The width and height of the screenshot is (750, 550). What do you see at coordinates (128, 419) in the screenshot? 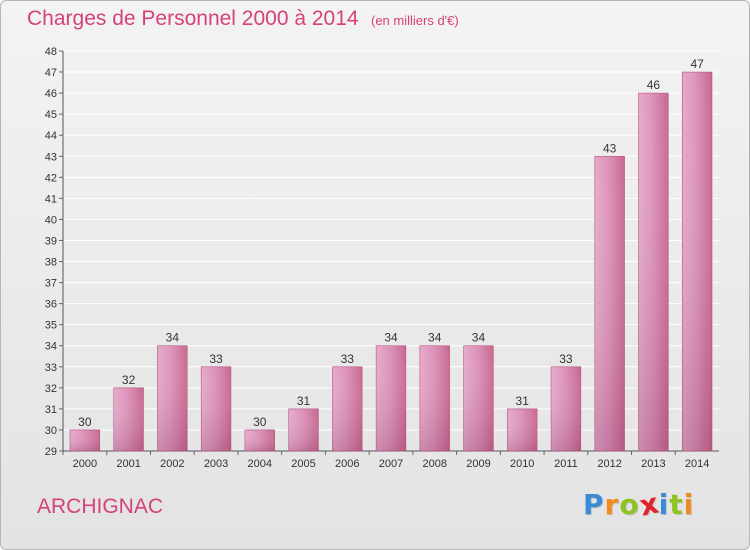
I see `bar-shade-2001` at bounding box center [128, 419].